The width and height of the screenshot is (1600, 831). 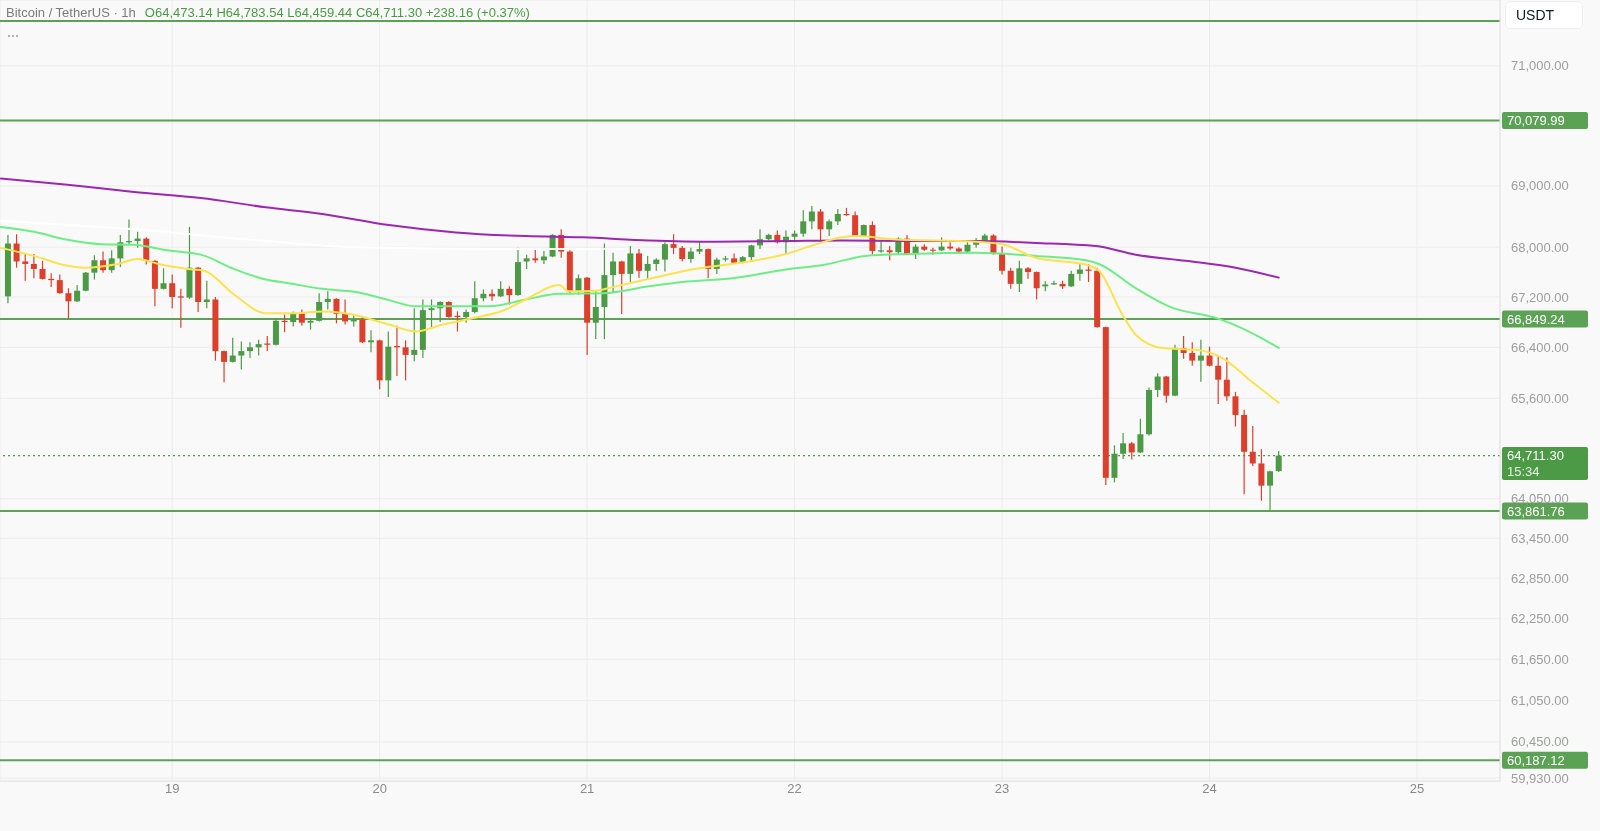 What do you see at coordinates (1002, 789) in the screenshot?
I see `x-tick-label: 23` at bounding box center [1002, 789].